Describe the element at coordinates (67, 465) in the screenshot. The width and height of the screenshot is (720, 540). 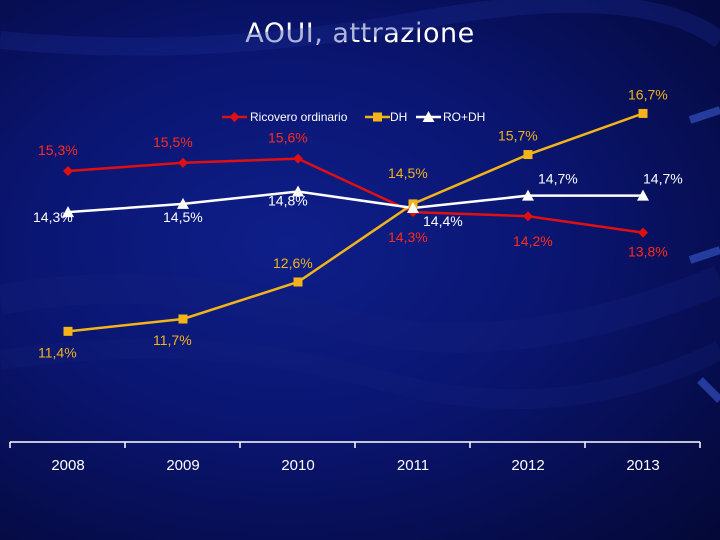
I see `x-tick-label-2008: 2008` at that location.